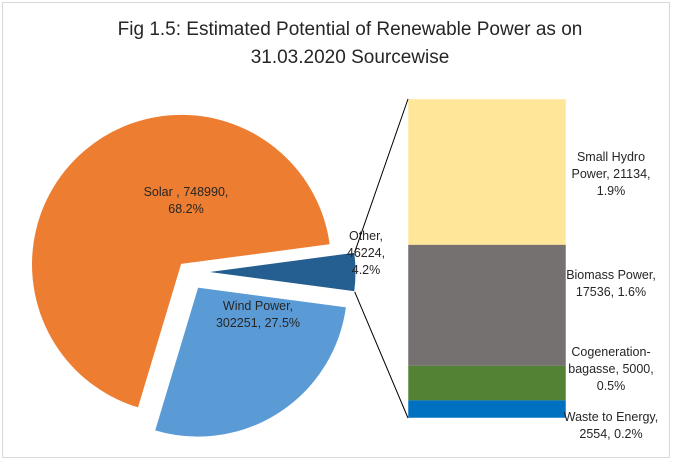 This screenshot has height=462, width=674. What do you see at coordinates (611, 386) in the screenshot?
I see `bar-label-cogeneration-bagasse: 0.5%` at bounding box center [611, 386].